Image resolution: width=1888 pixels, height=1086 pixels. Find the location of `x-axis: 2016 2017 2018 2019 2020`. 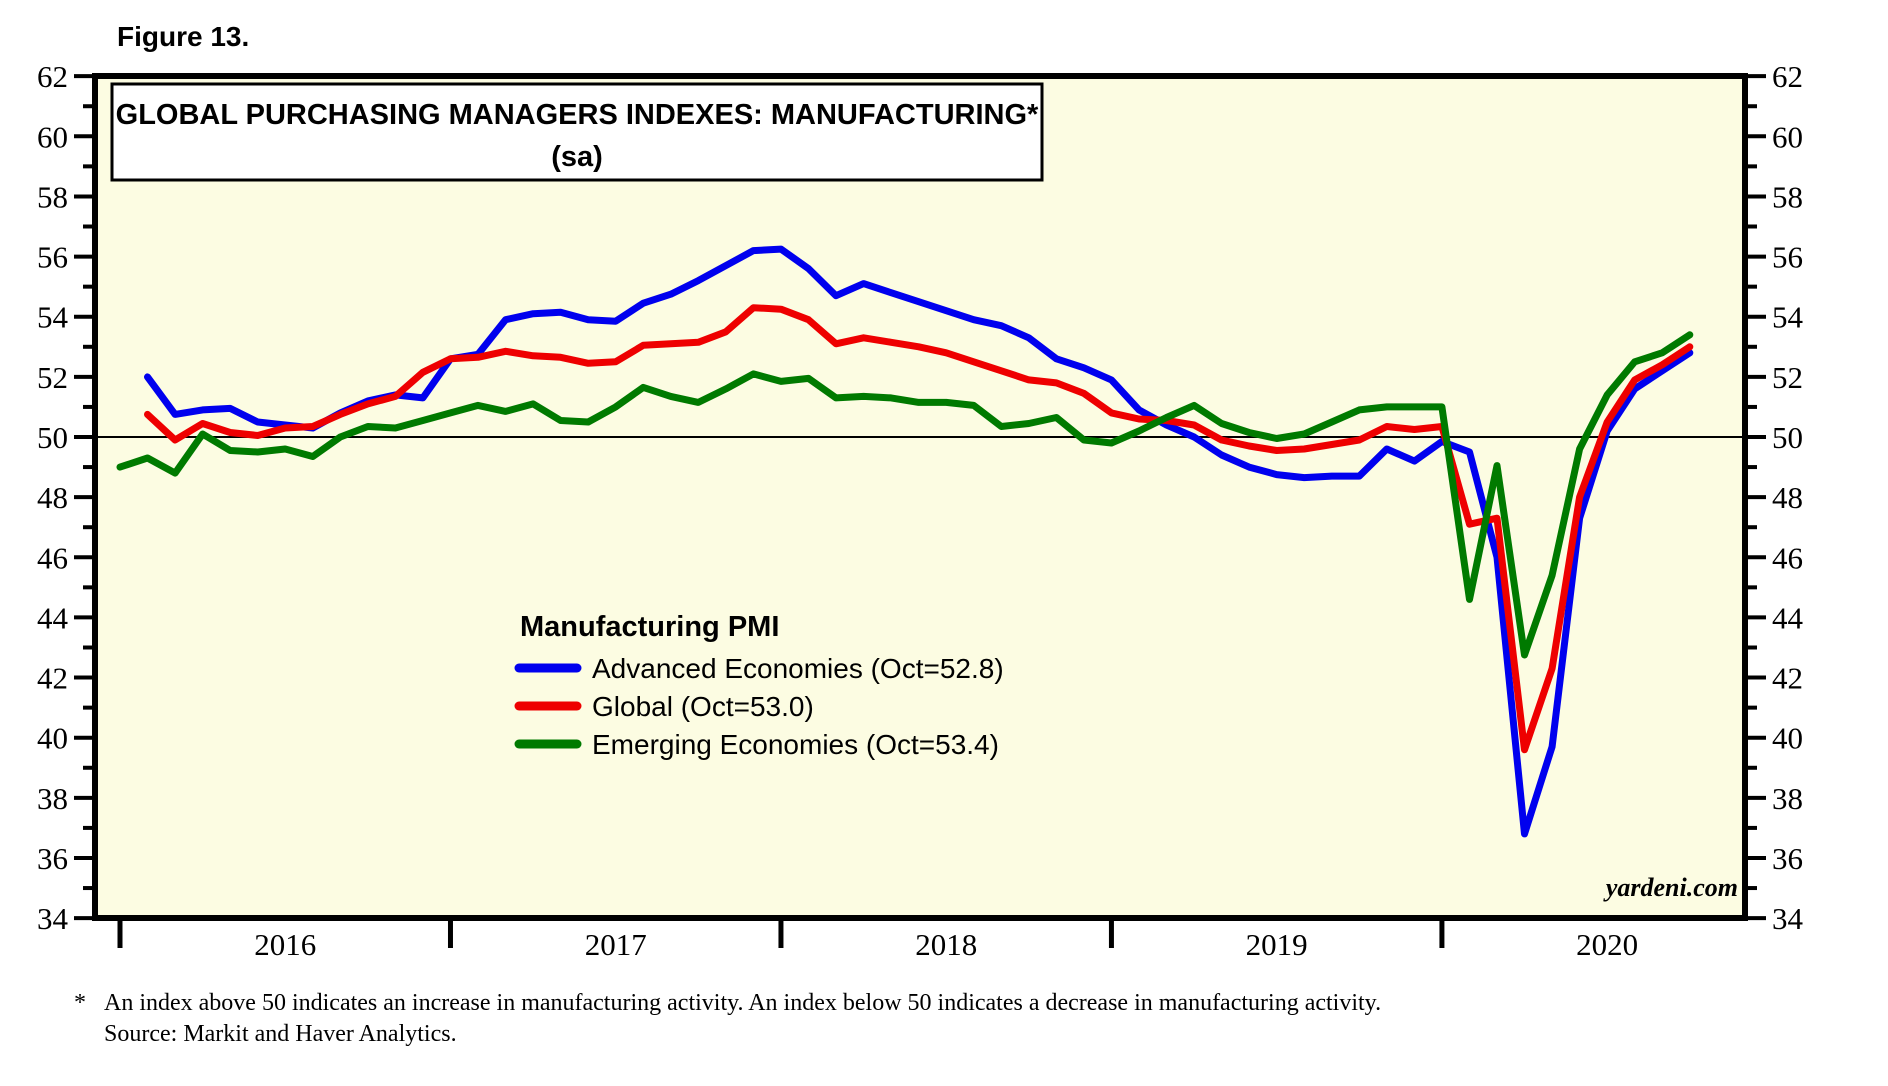

x-axis: 2016 2017 2018 2019 2020 is located at coordinates (877, 940).